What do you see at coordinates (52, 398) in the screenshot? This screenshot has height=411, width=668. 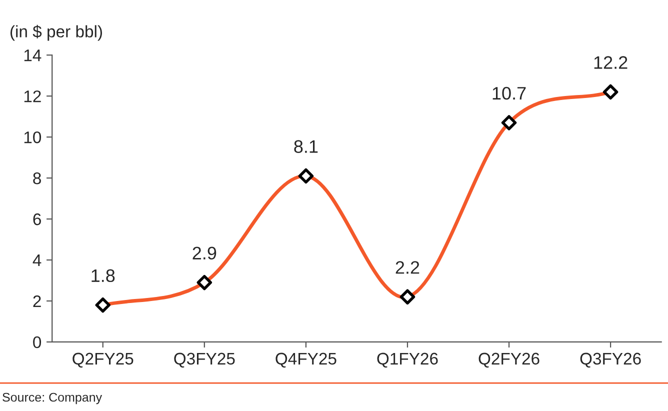 I see `source-note: Source: Company` at bounding box center [52, 398].